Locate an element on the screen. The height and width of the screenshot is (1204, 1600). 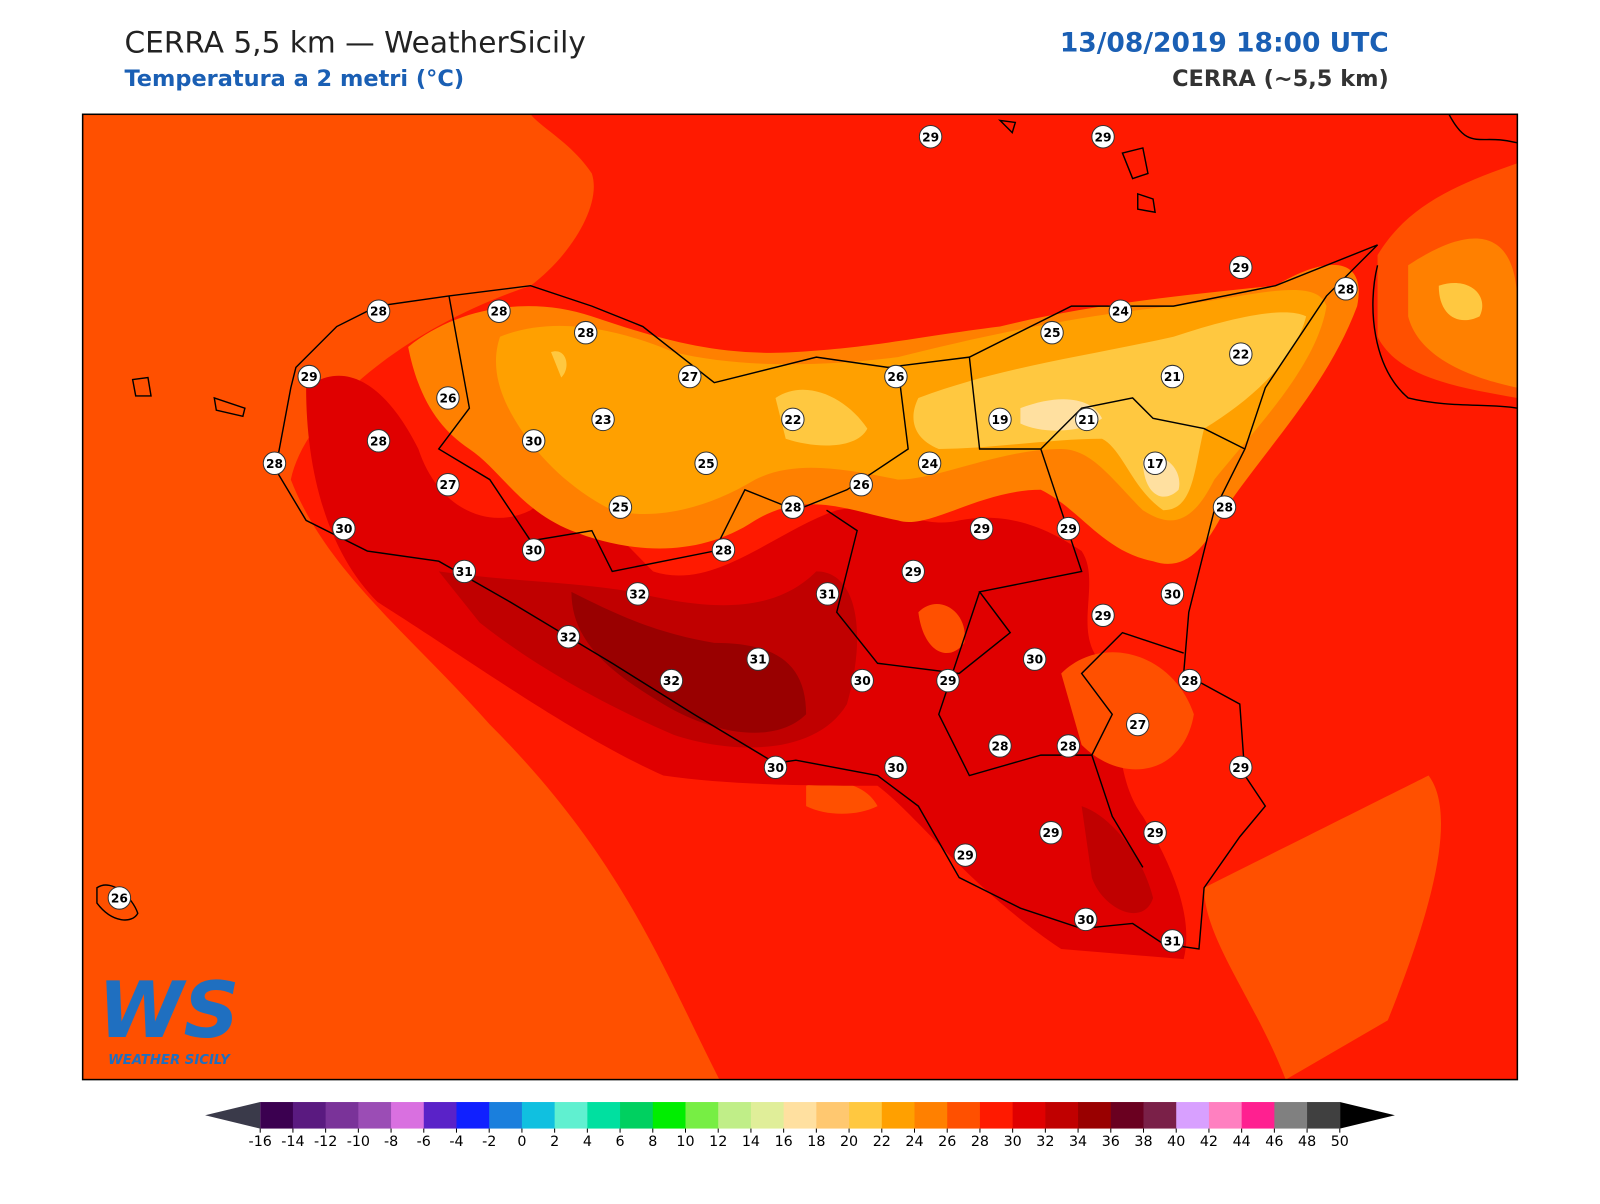
colorbar-tick-label: 32 is located at coordinates (1045, 1142).